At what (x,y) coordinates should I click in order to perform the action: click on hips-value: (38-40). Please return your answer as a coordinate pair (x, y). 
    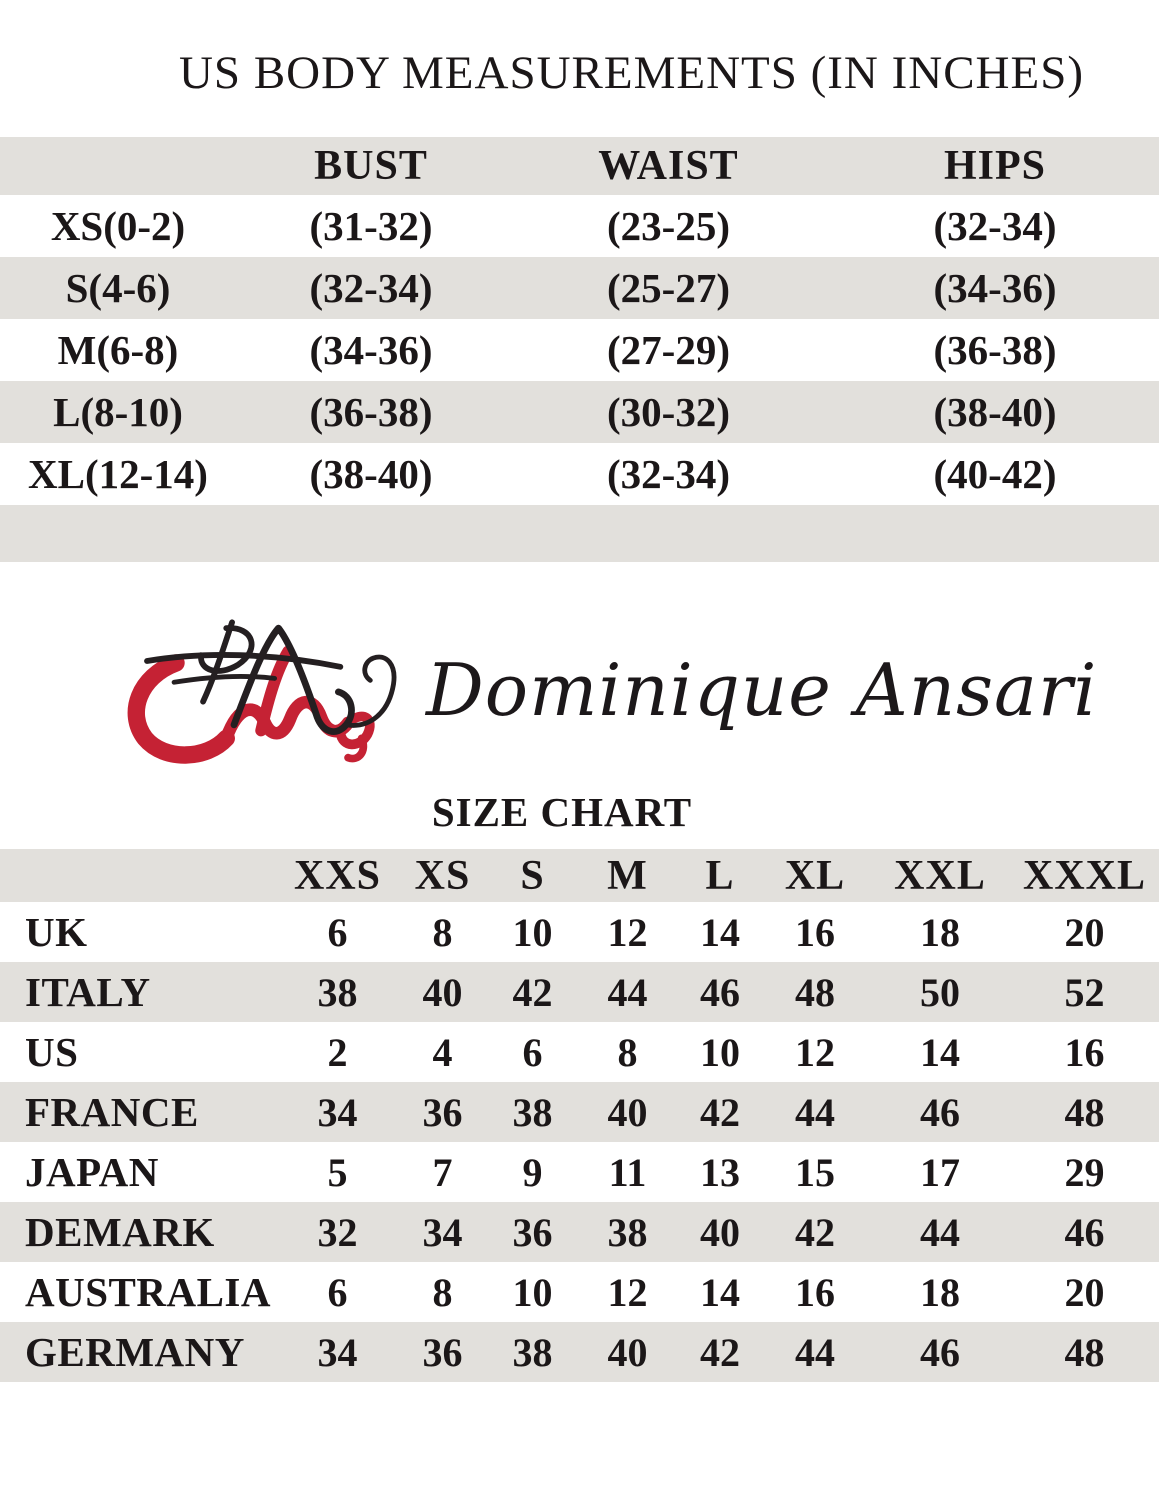
    Looking at the image, I should click on (995, 412).